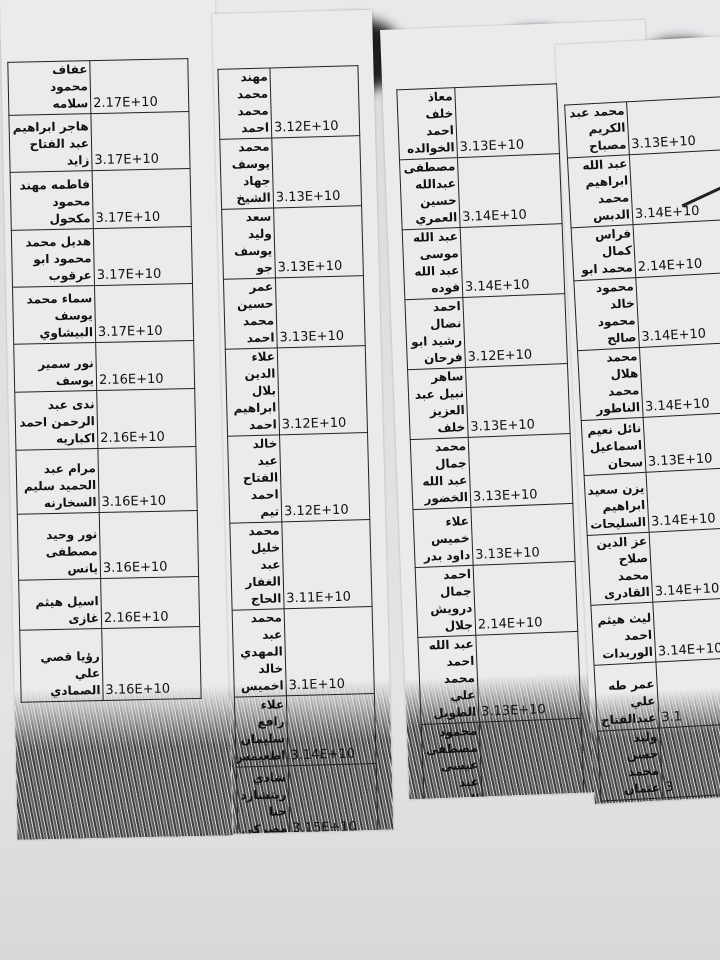 The width and height of the screenshot is (720, 960). Describe the element at coordinates (59, 546) in the screenshot. I see `student-name: نور وحيد مصطفى يانس` at that location.